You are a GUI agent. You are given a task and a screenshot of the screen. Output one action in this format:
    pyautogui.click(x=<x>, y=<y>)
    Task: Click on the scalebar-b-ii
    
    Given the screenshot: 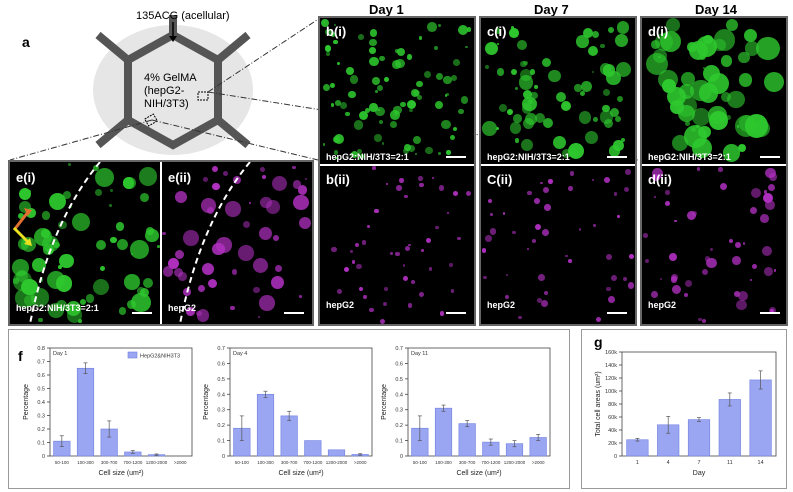 What is the action you would take?
    pyautogui.click(x=456, y=313)
    